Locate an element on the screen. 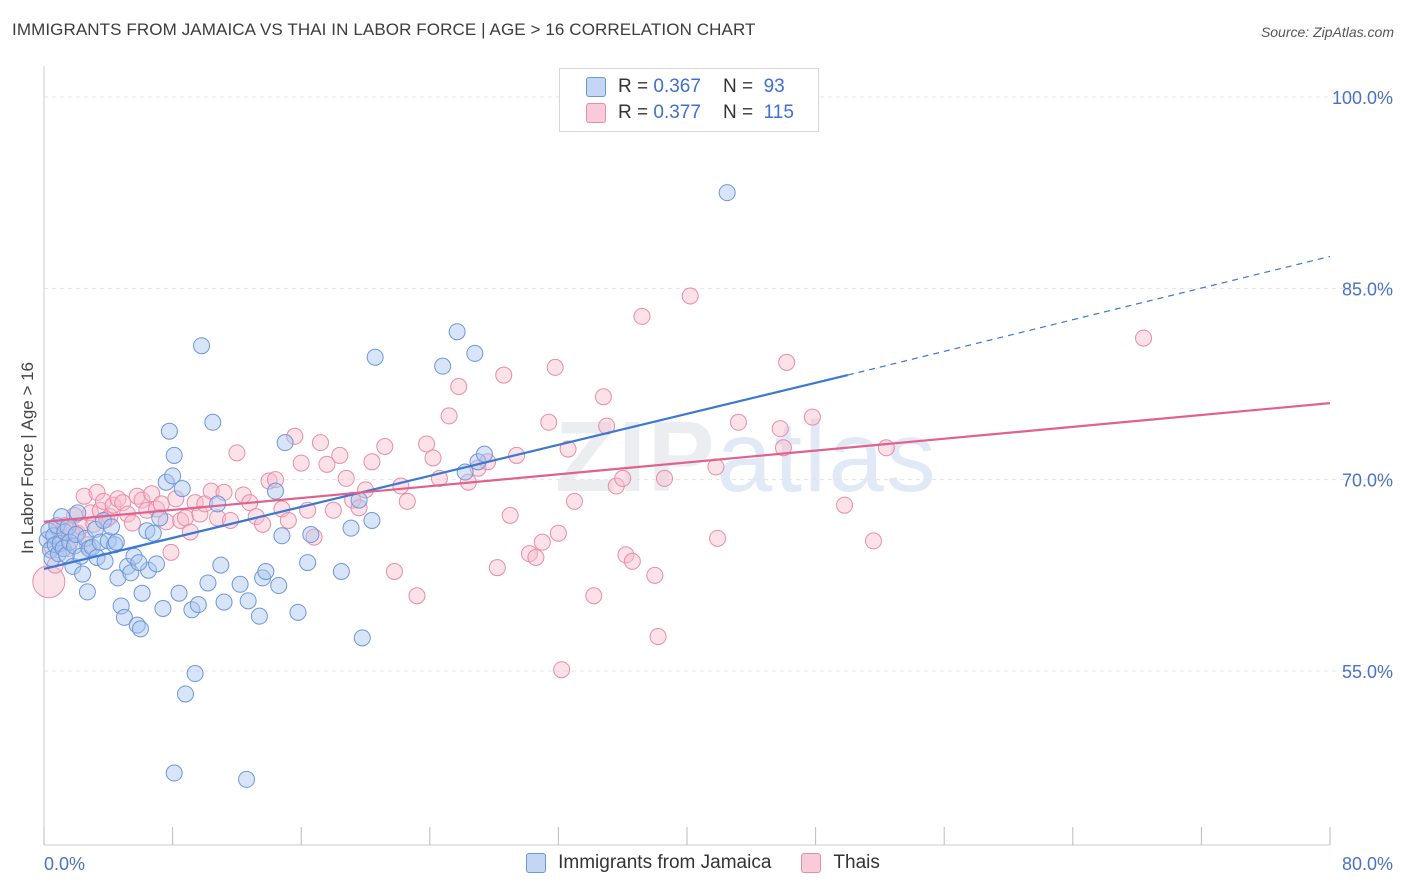 This screenshot has height=892, width=1406. series-legend-jamaica: Immigrants from Jamaica is located at coordinates (648, 863).